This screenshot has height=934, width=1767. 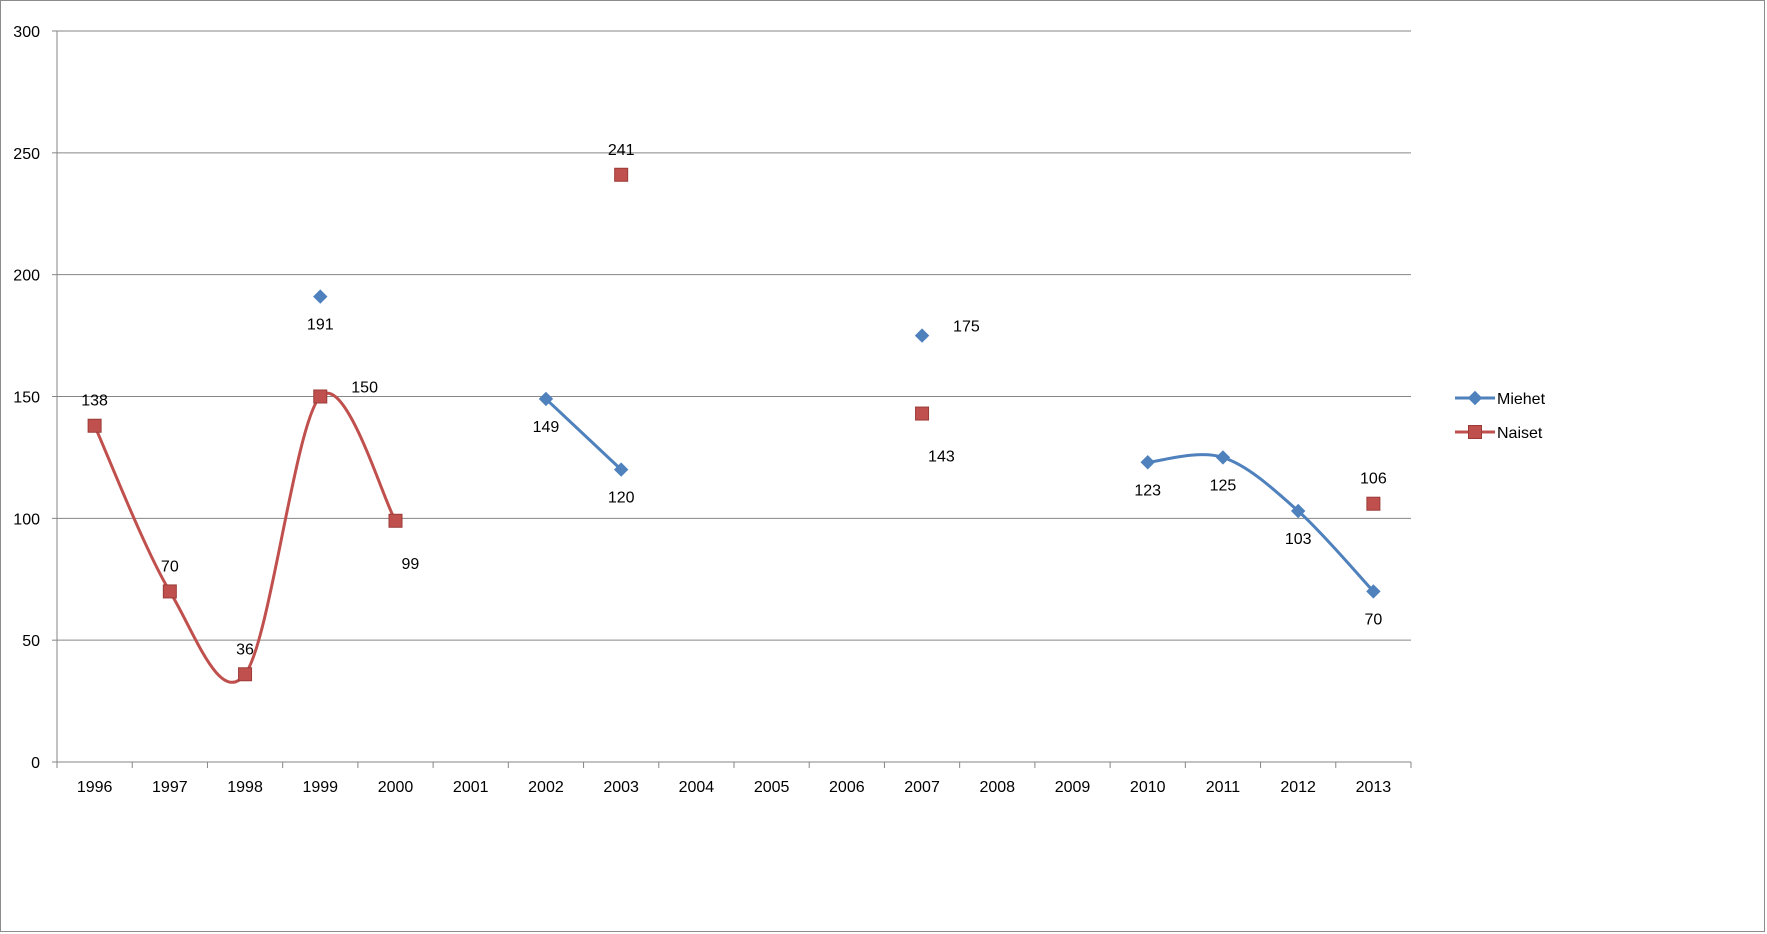 What do you see at coordinates (621, 498) in the screenshot?
I see `data-label-miehet: 120` at bounding box center [621, 498].